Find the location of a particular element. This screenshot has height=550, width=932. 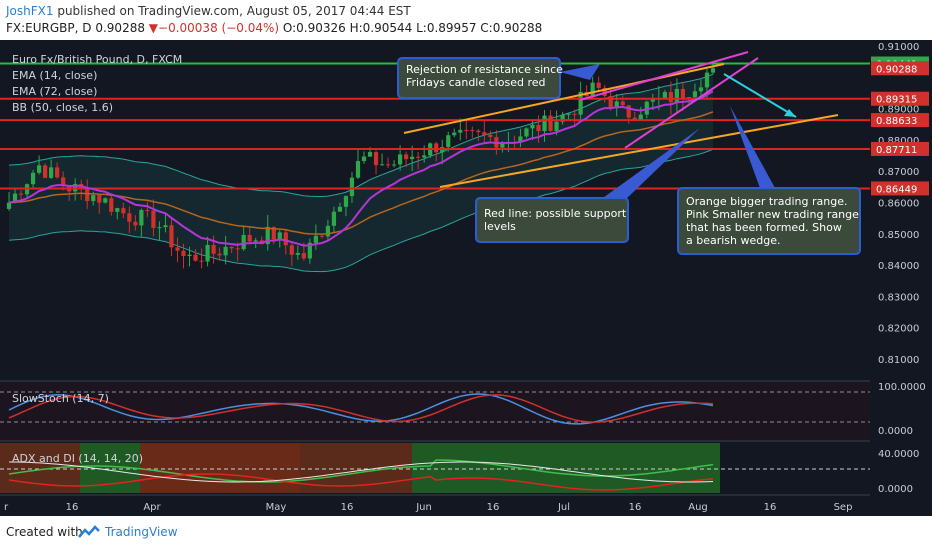

created-with-label: Created with is located at coordinates (44, 532).